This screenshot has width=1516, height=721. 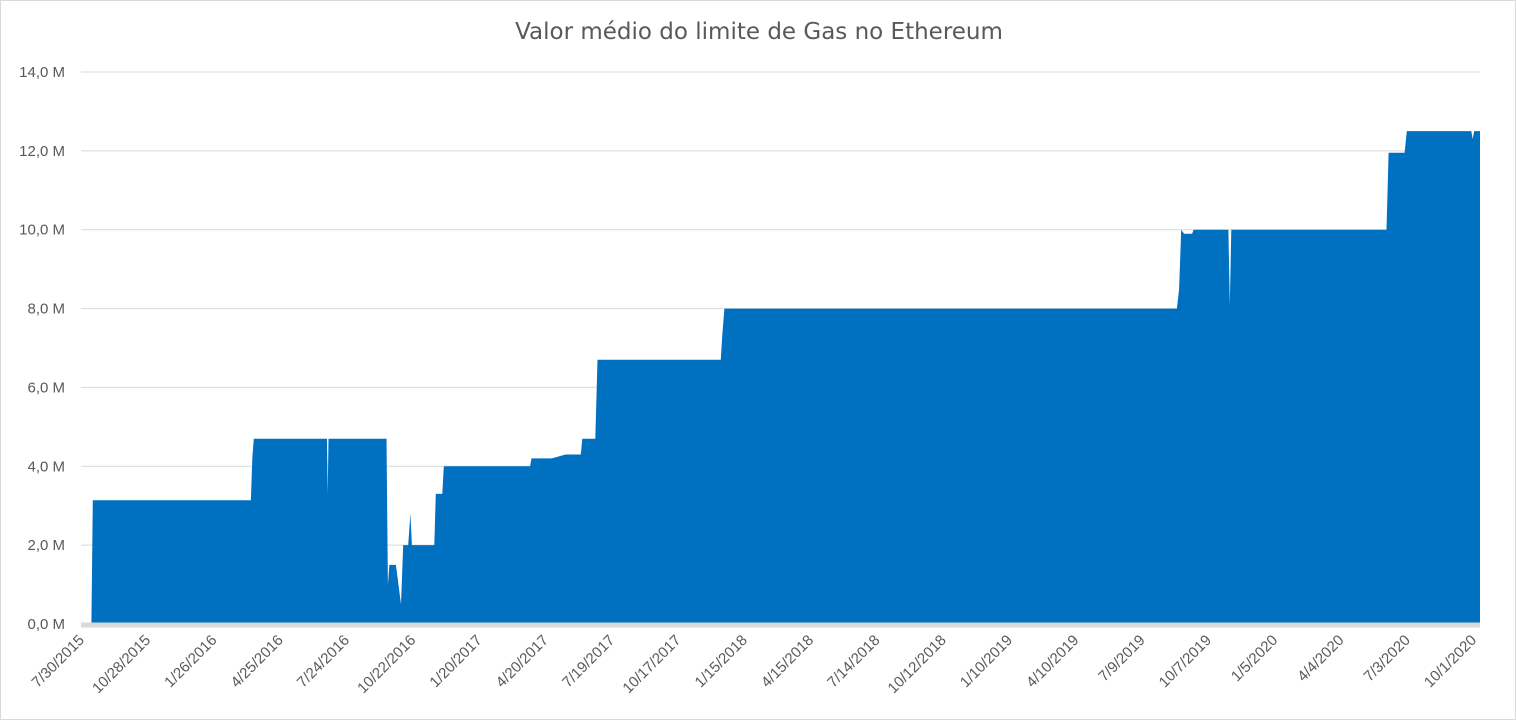 What do you see at coordinates (46, 309) in the screenshot?
I see `y-tick-label: 8,0 M` at bounding box center [46, 309].